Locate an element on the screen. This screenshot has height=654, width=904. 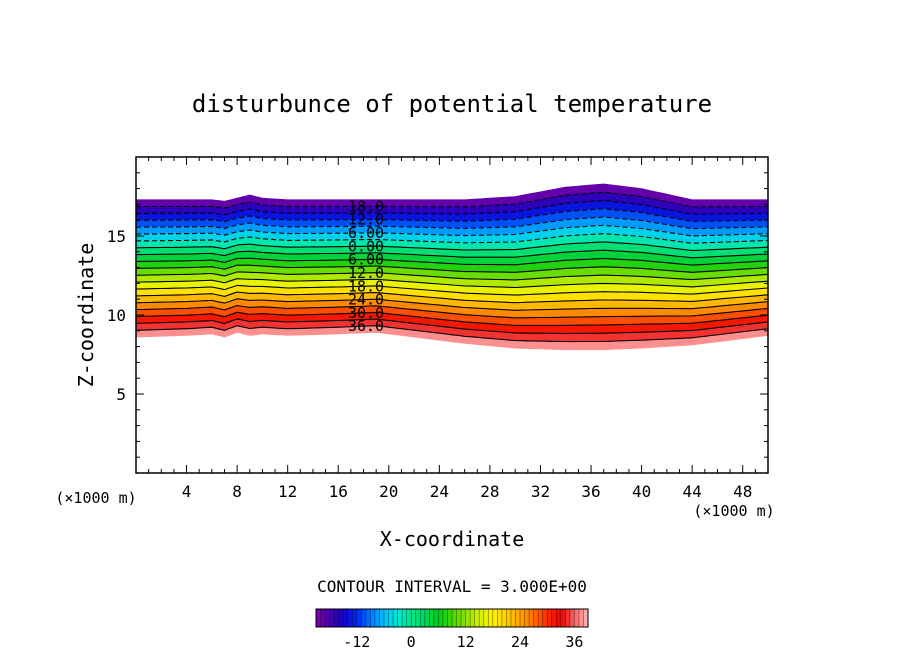
colorbar-tick-label: 0 is located at coordinates (411, 642).